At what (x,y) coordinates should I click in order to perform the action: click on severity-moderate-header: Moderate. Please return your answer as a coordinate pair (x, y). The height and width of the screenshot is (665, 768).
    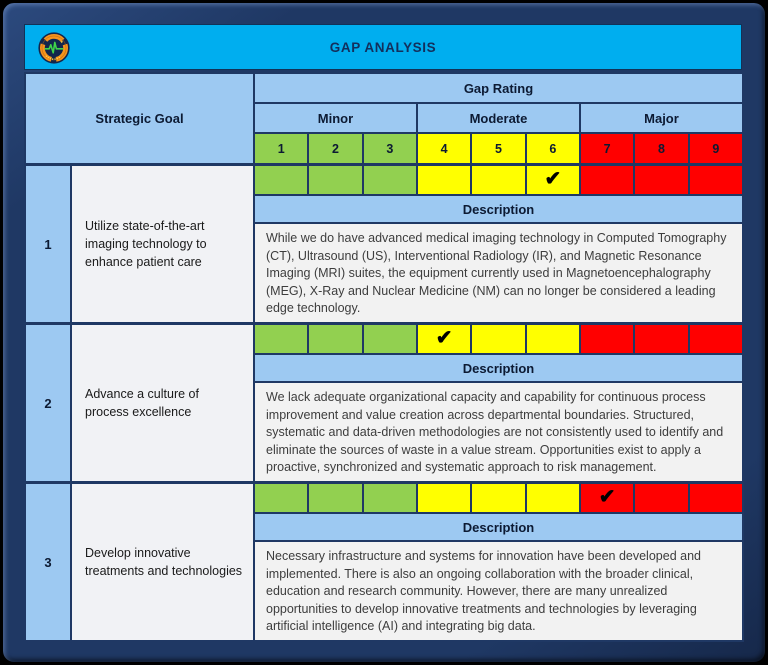
    Looking at the image, I should click on (498, 118).